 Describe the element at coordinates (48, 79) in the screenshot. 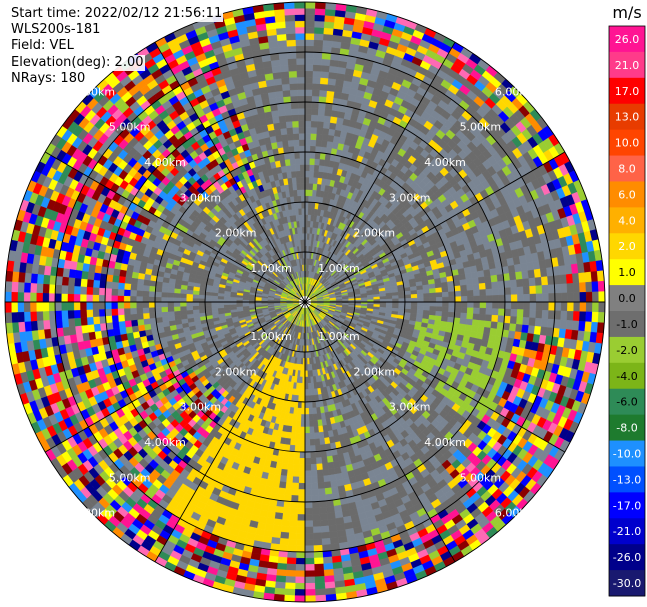

I see `nrays-label: NRays: 180` at that location.